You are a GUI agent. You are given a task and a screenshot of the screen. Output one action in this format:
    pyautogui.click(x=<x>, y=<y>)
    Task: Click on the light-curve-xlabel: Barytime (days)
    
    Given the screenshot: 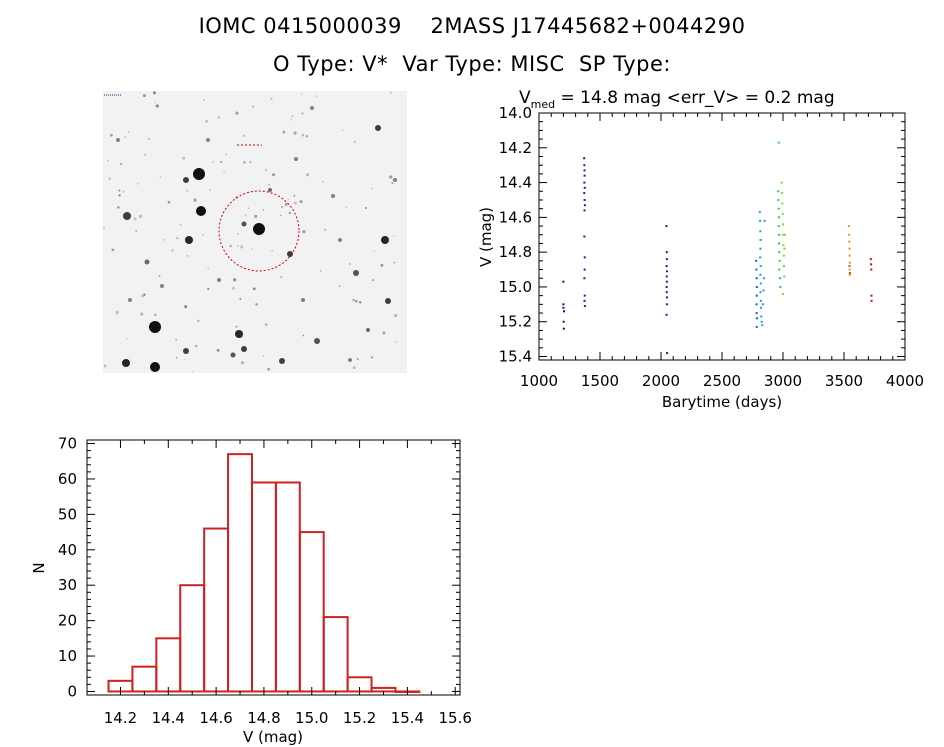 What is the action you would take?
    pyautogui.click(x=722, y=402)
    